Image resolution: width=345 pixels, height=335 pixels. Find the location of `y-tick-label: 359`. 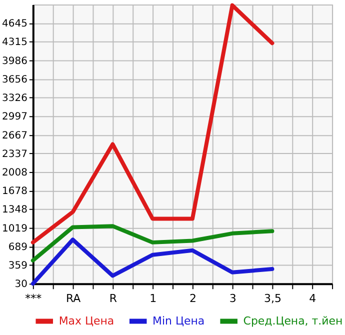

y-tick-label: 359 is located at coordinates (18, 266).